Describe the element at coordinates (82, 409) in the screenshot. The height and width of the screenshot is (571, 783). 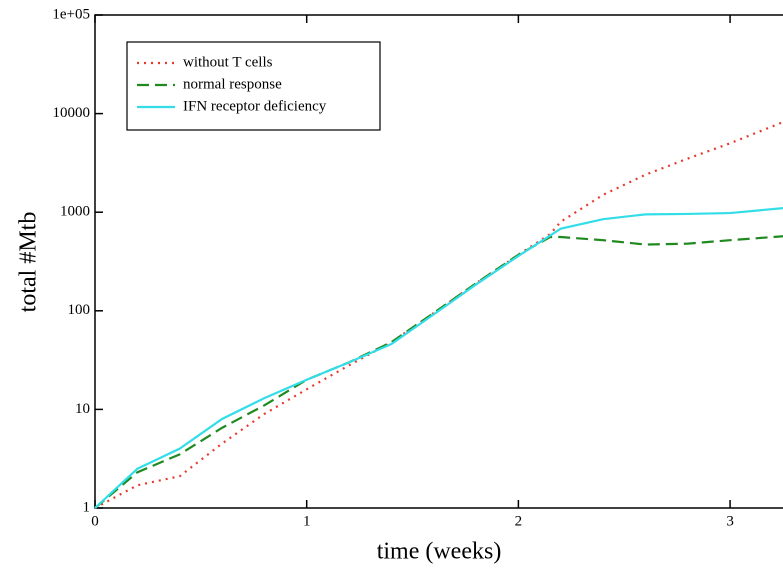
I see `y-tick-label: 10` at that location.